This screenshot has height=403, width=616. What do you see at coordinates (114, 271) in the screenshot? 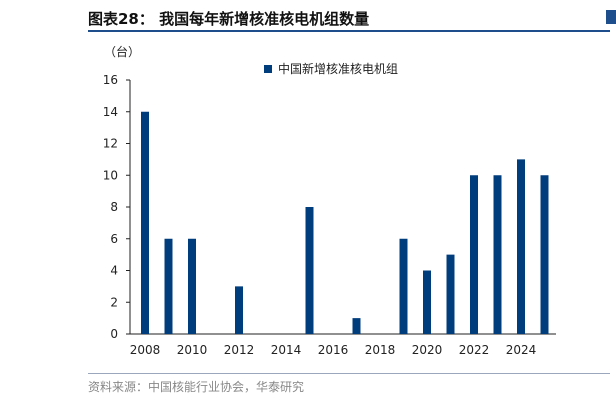
I see `y-tick-label: 4` at bounding box center [114, 271].